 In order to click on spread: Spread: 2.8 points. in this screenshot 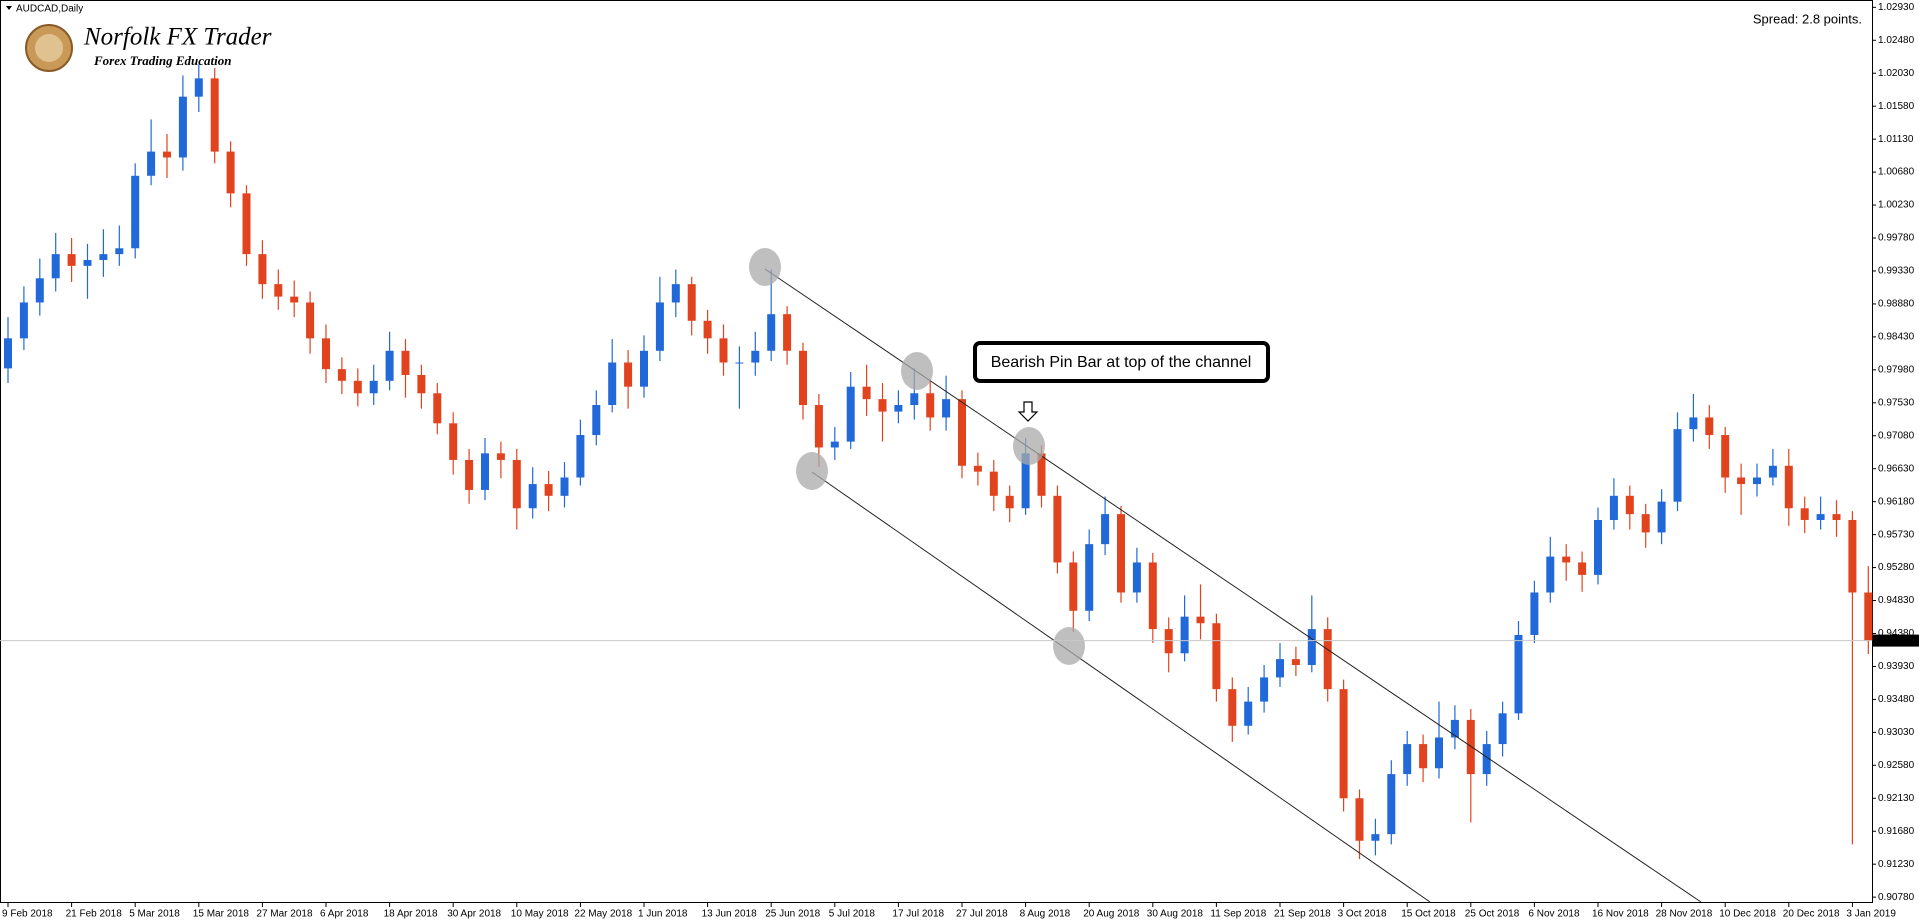, I will do `click(1807, 18)`.